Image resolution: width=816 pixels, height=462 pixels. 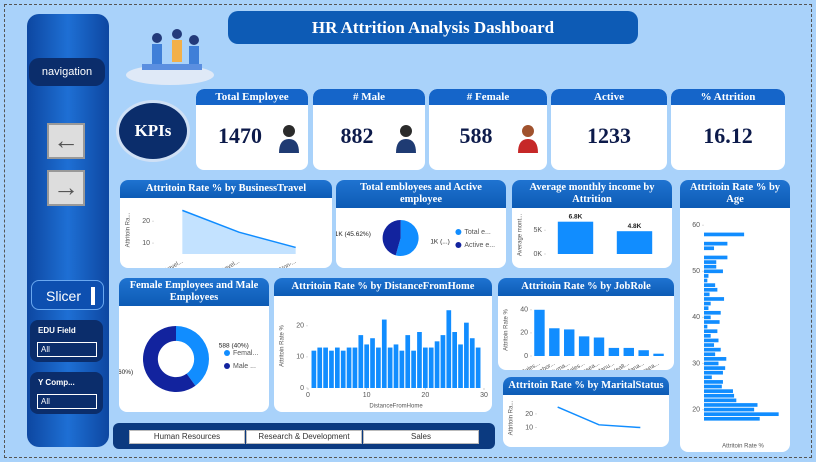 I want to click on kpi-title: # Female, so click(x=488, y=97).